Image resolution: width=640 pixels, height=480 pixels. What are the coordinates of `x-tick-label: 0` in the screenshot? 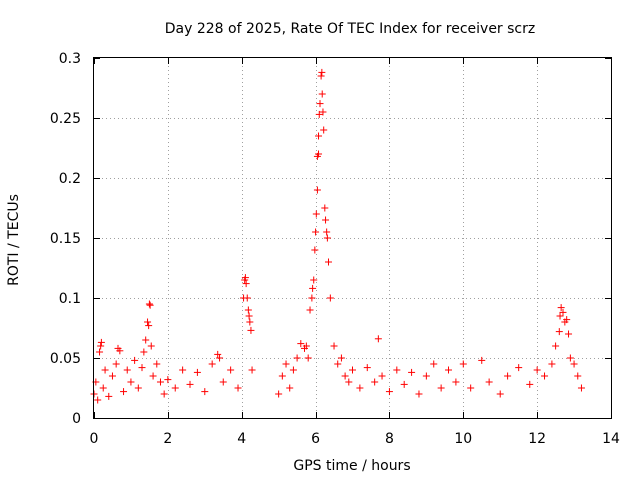 It's located at (94, 439).